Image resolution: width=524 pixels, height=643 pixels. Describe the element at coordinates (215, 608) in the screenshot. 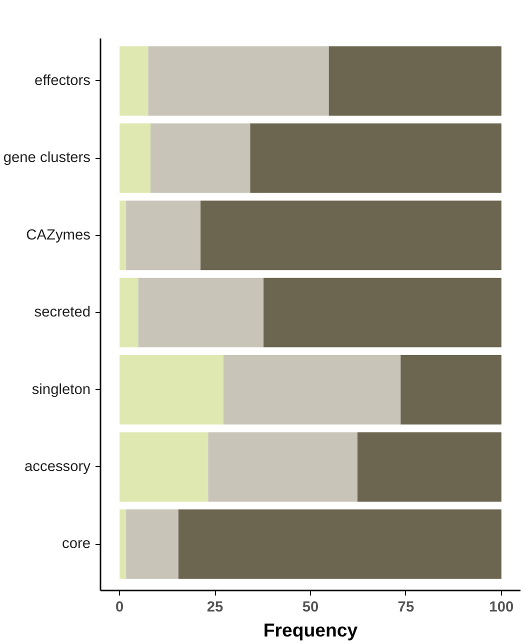

I see `x-tick-label: 25` at that location.